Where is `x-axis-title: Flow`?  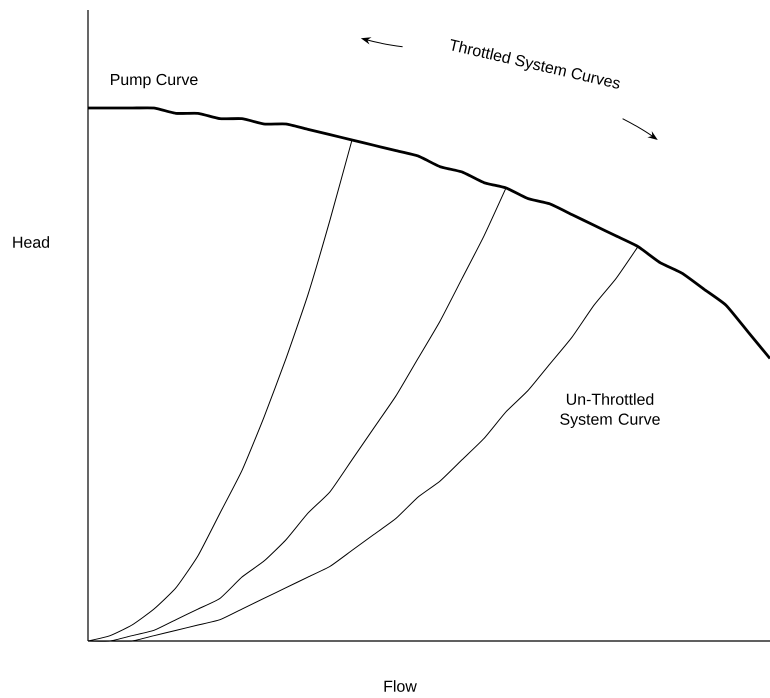 x-axis-title: Flow is located at coordinates (400, 686).